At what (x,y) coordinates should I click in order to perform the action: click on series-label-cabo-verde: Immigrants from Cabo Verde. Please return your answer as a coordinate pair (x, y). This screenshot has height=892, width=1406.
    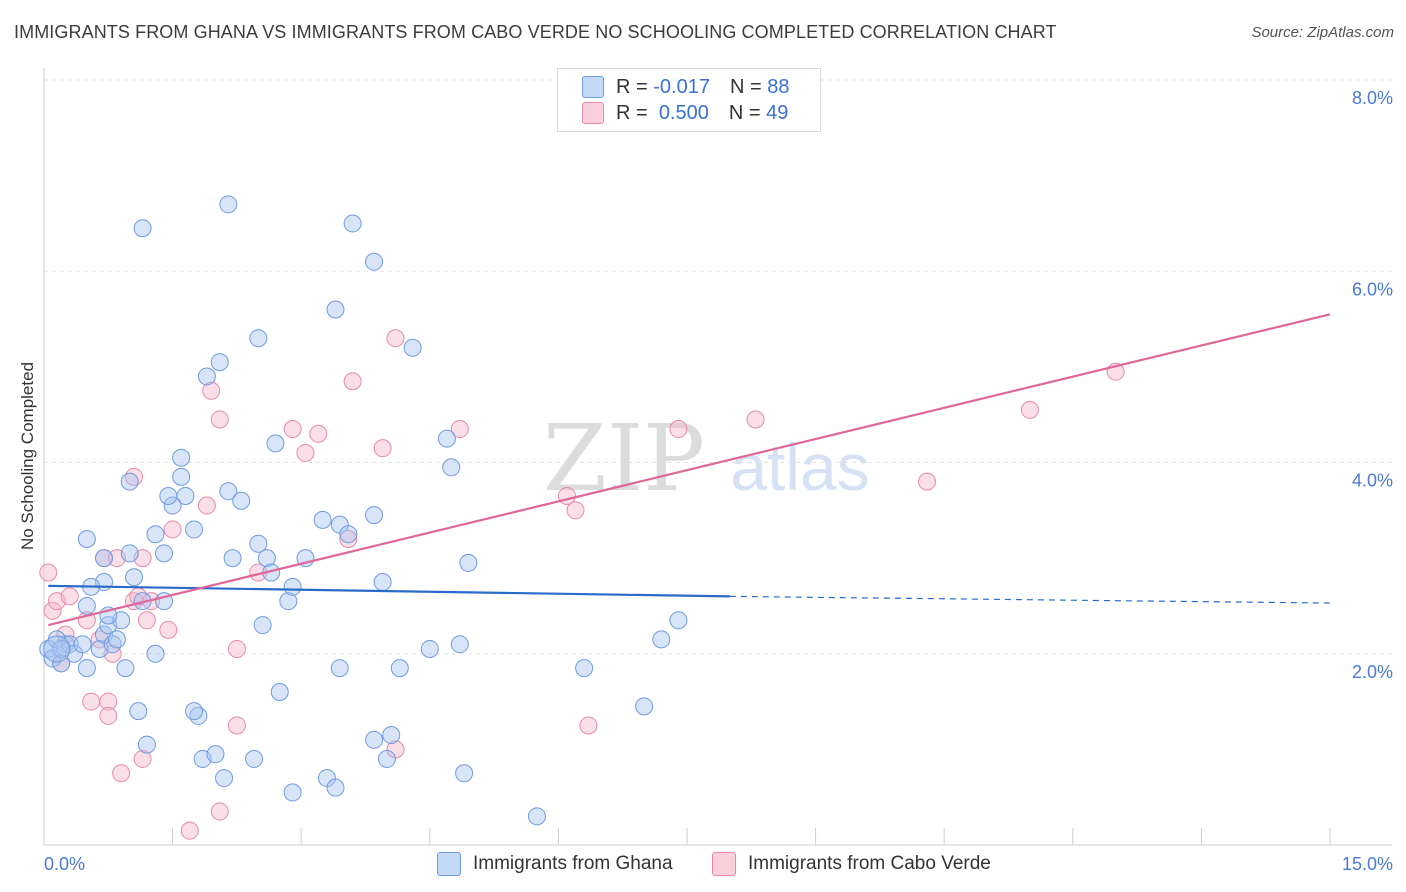
    Looking at the image, I should click on (869, 863).